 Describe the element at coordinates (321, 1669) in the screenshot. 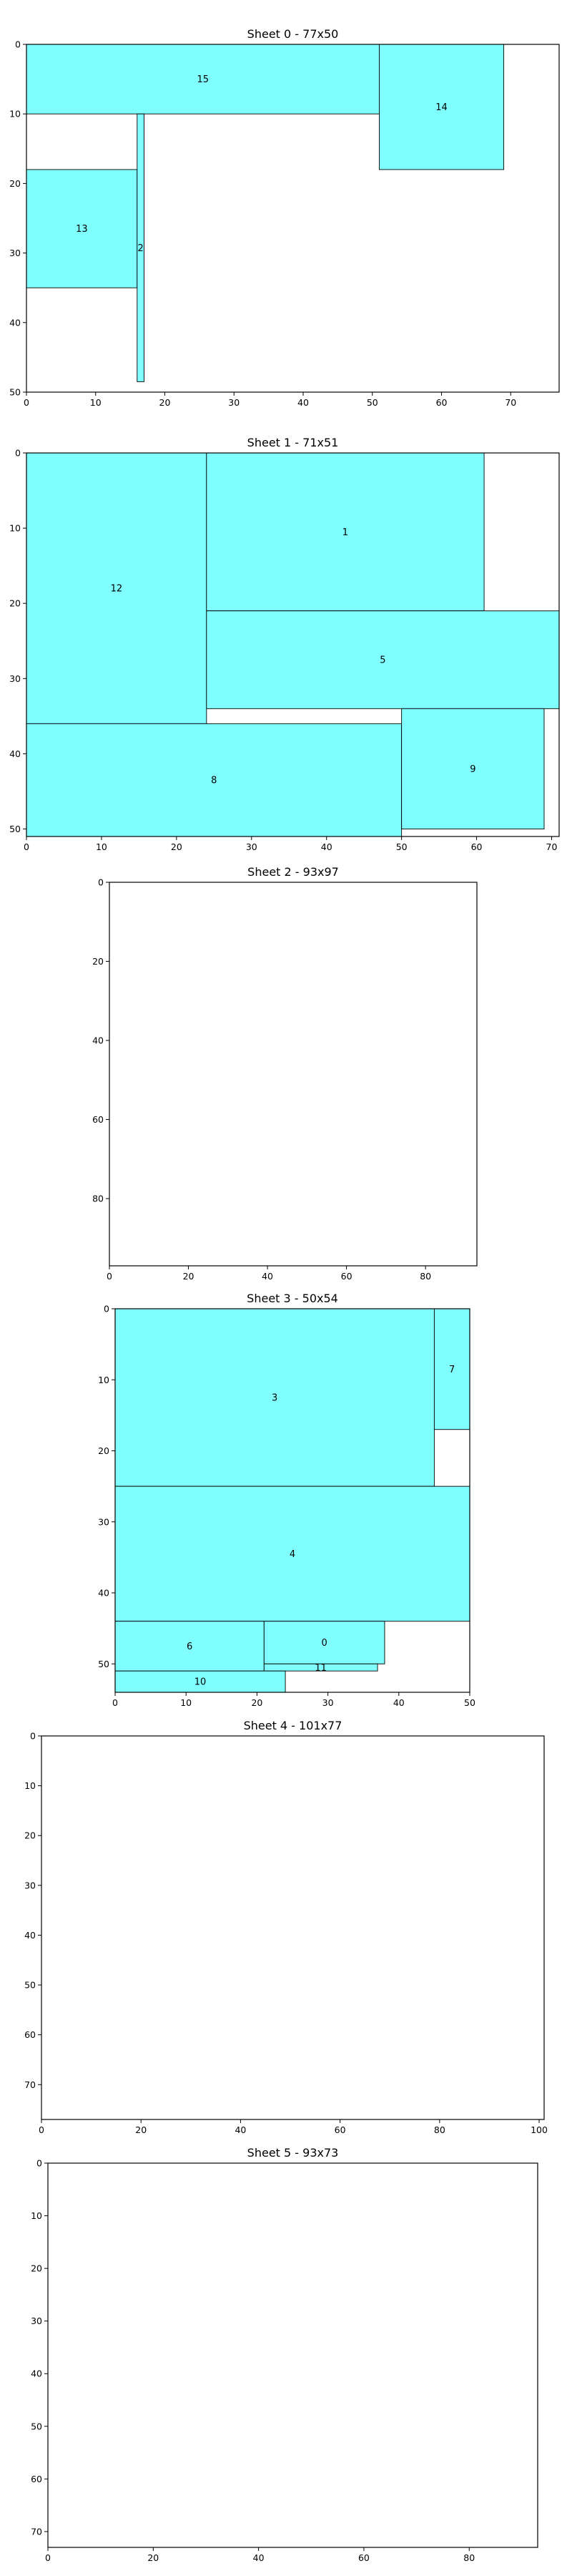

I see `piece-label: 11` at that location.